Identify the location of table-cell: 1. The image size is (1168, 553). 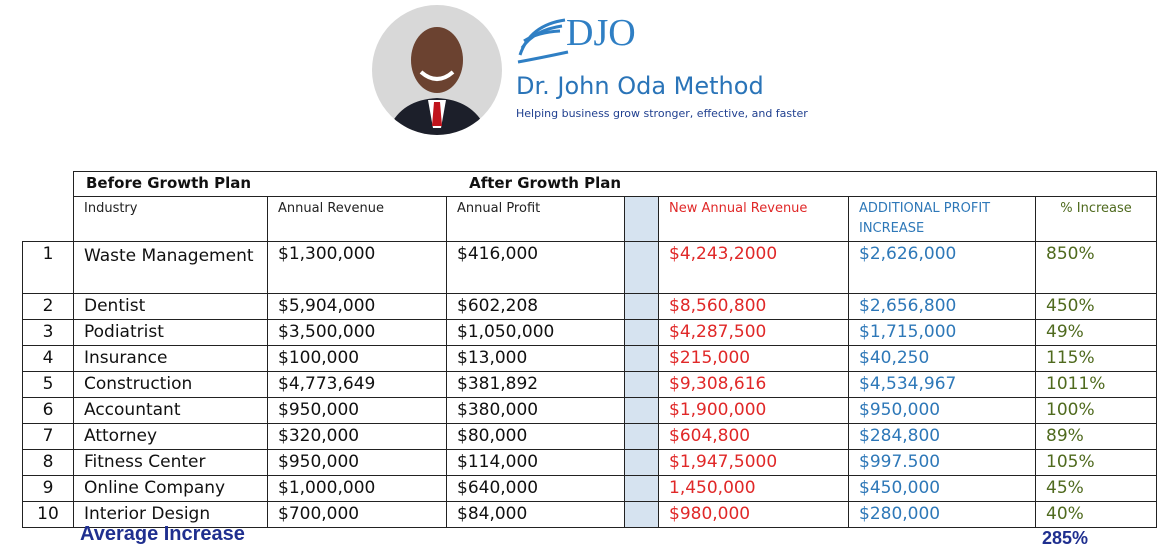
(48, 267).